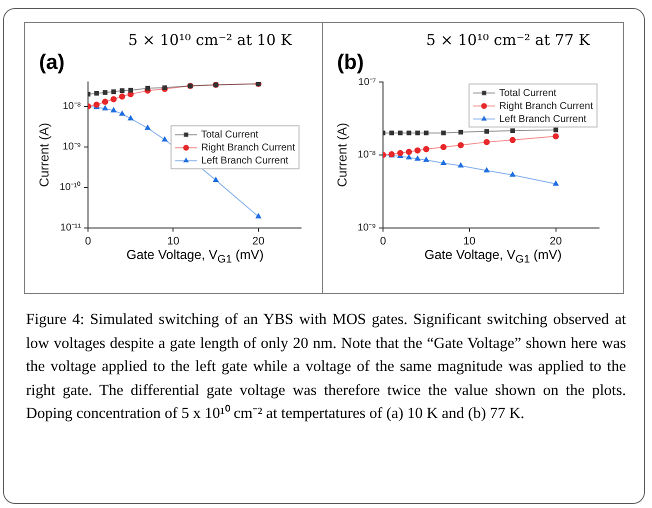  I want to click on y-tick-label: 10⁻¹¹, so click(71, 228).